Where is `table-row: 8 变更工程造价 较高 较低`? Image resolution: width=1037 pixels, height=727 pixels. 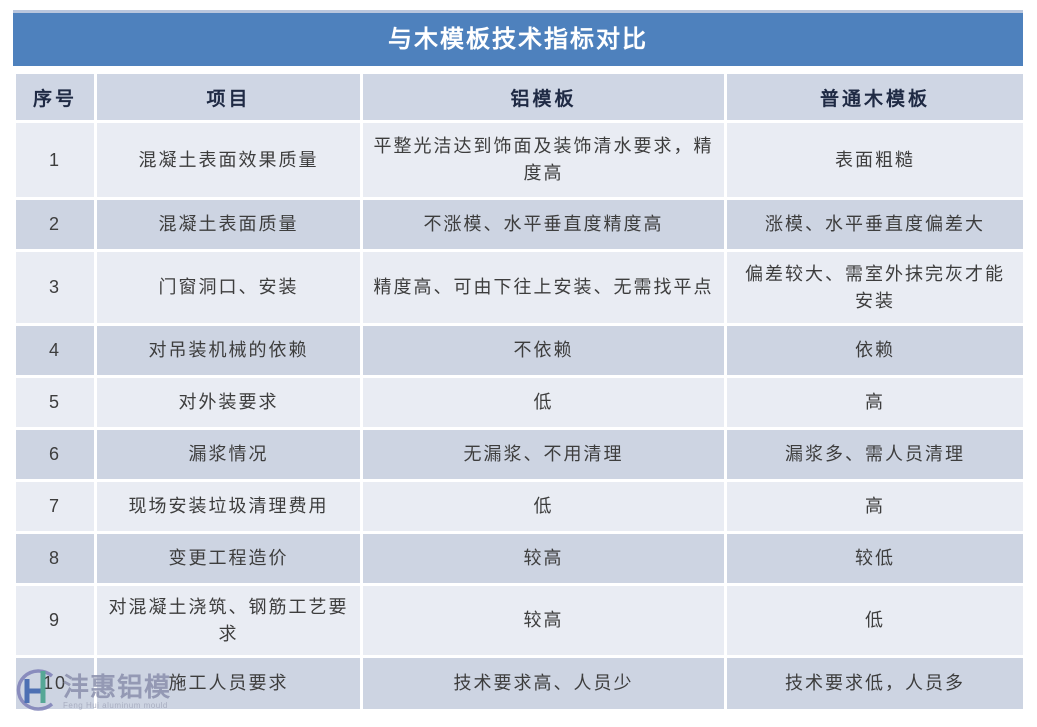 table-row: 8 变更工程造价 较高 较低 is located at coordinates (519, 558).